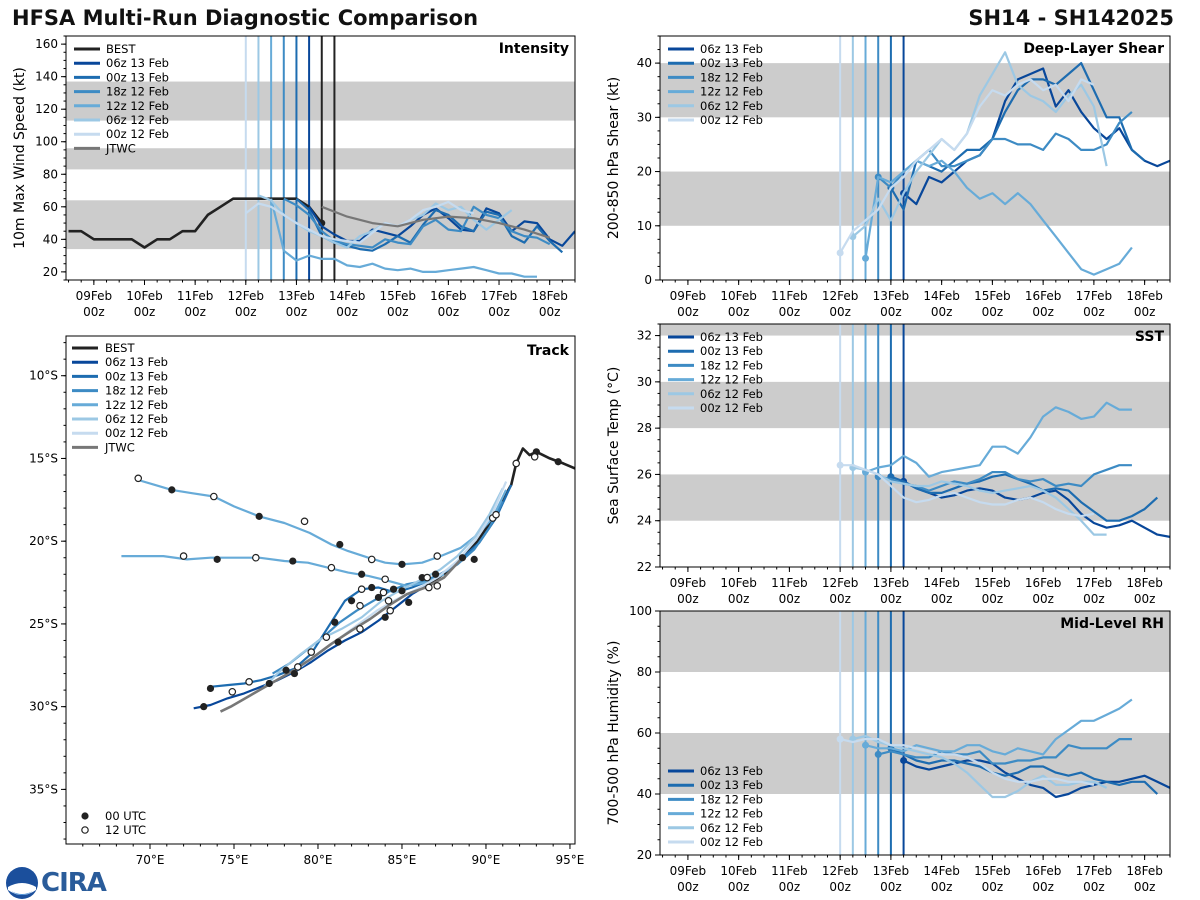 The image size is (1200, 900). I want to click on sst-ytick-label: 28, so click(644, 428).